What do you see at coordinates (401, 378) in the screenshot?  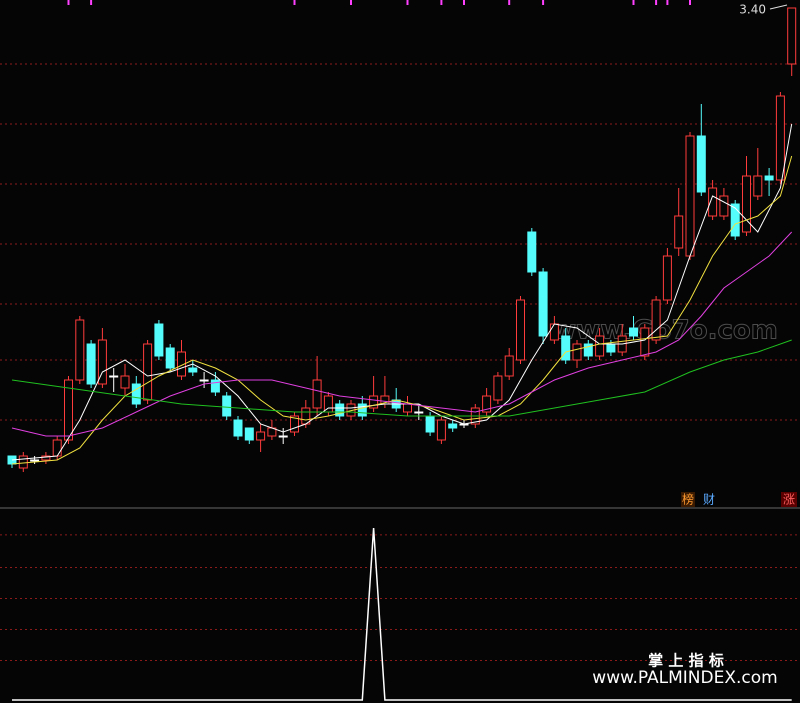 I see `ma-line` at bounding box center [401, 378].